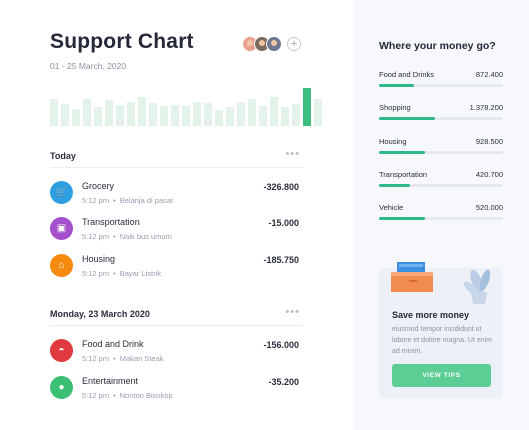 Image resolution: width=529 pixels, height=430 pixels. Describe the element at coordinates (63, 156) in the screenshot. I see `section-label: Today` at that location.